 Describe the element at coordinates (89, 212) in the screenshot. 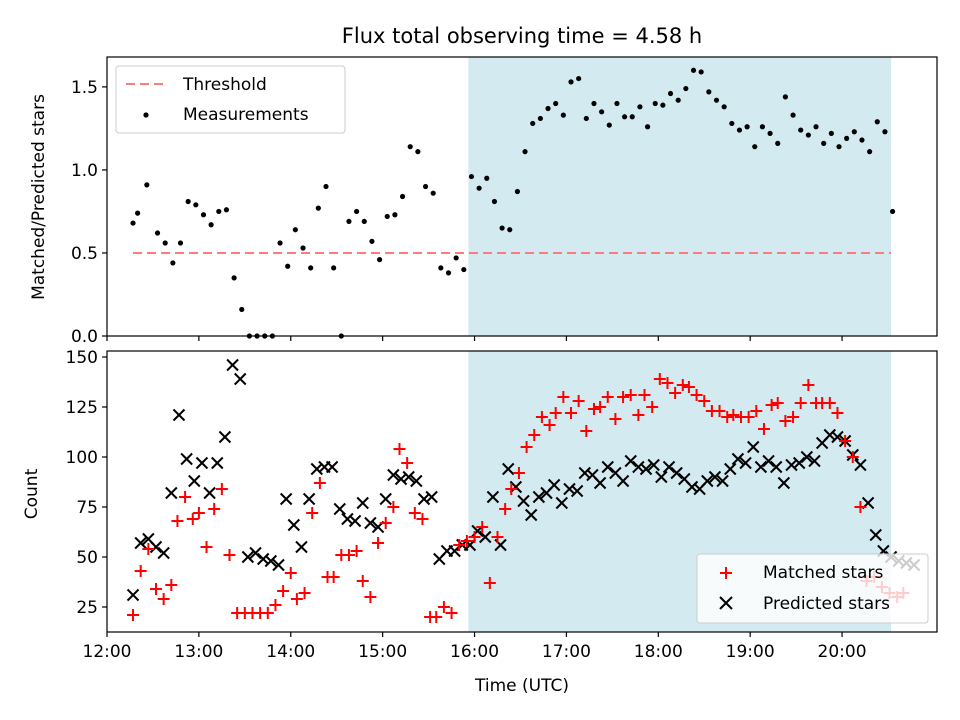

I see `top-y-ticks: 0.0 0.5 1.0 1.5` at that location.